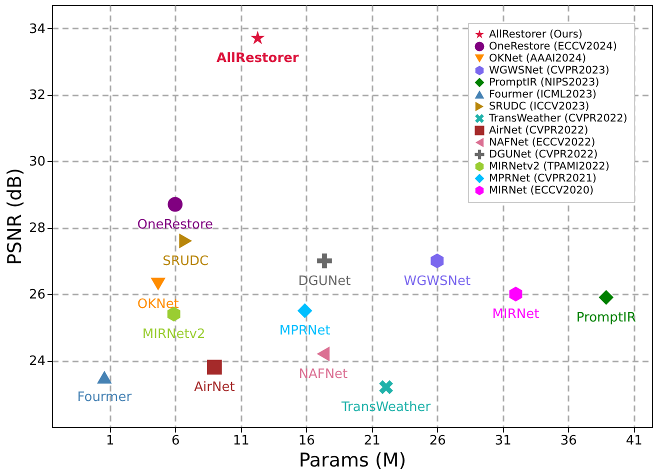 Image resolution: width=657 pixels, height=475 pixels. I want to click on legend-label: MIRNet (ECCV2020), so click(541, 190).